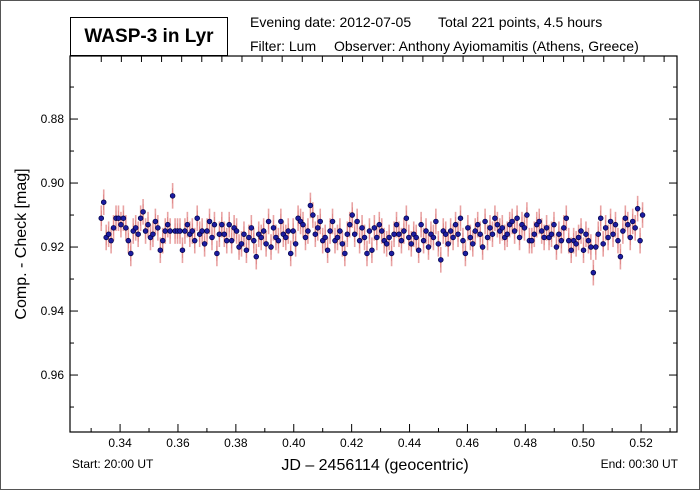 The image size is (700, 490). I want to click on evening-date: Evening date: 2012-07-05, so click(331, 22).